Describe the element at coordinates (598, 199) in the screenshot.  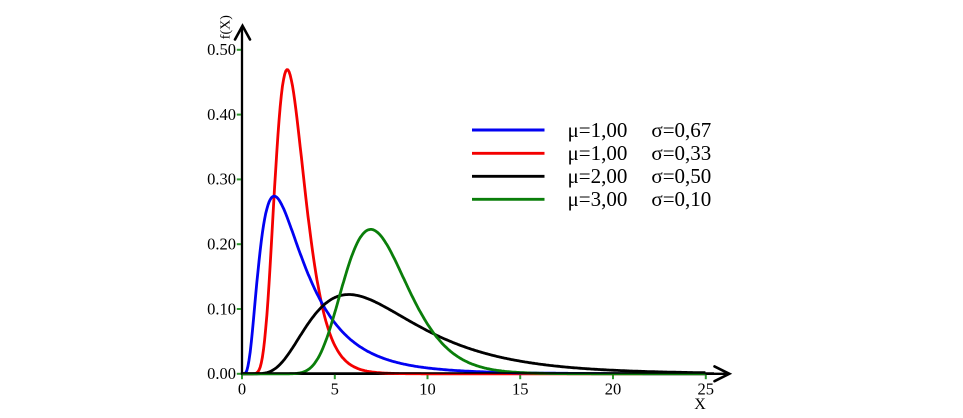
I see `svg-text: μ=3,00` at that location.